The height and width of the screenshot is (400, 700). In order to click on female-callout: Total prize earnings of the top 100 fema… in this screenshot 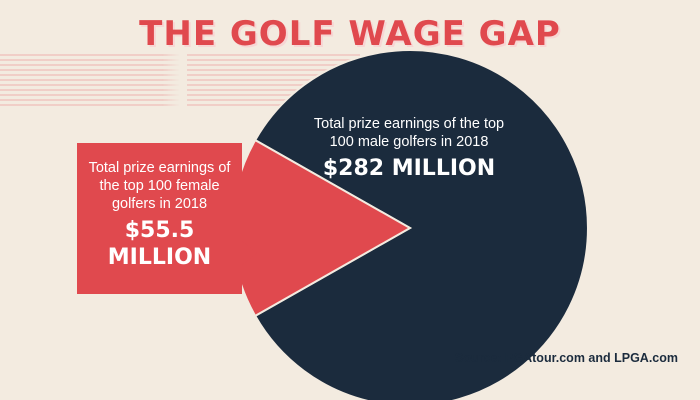, I will do `click(167, 218)`.